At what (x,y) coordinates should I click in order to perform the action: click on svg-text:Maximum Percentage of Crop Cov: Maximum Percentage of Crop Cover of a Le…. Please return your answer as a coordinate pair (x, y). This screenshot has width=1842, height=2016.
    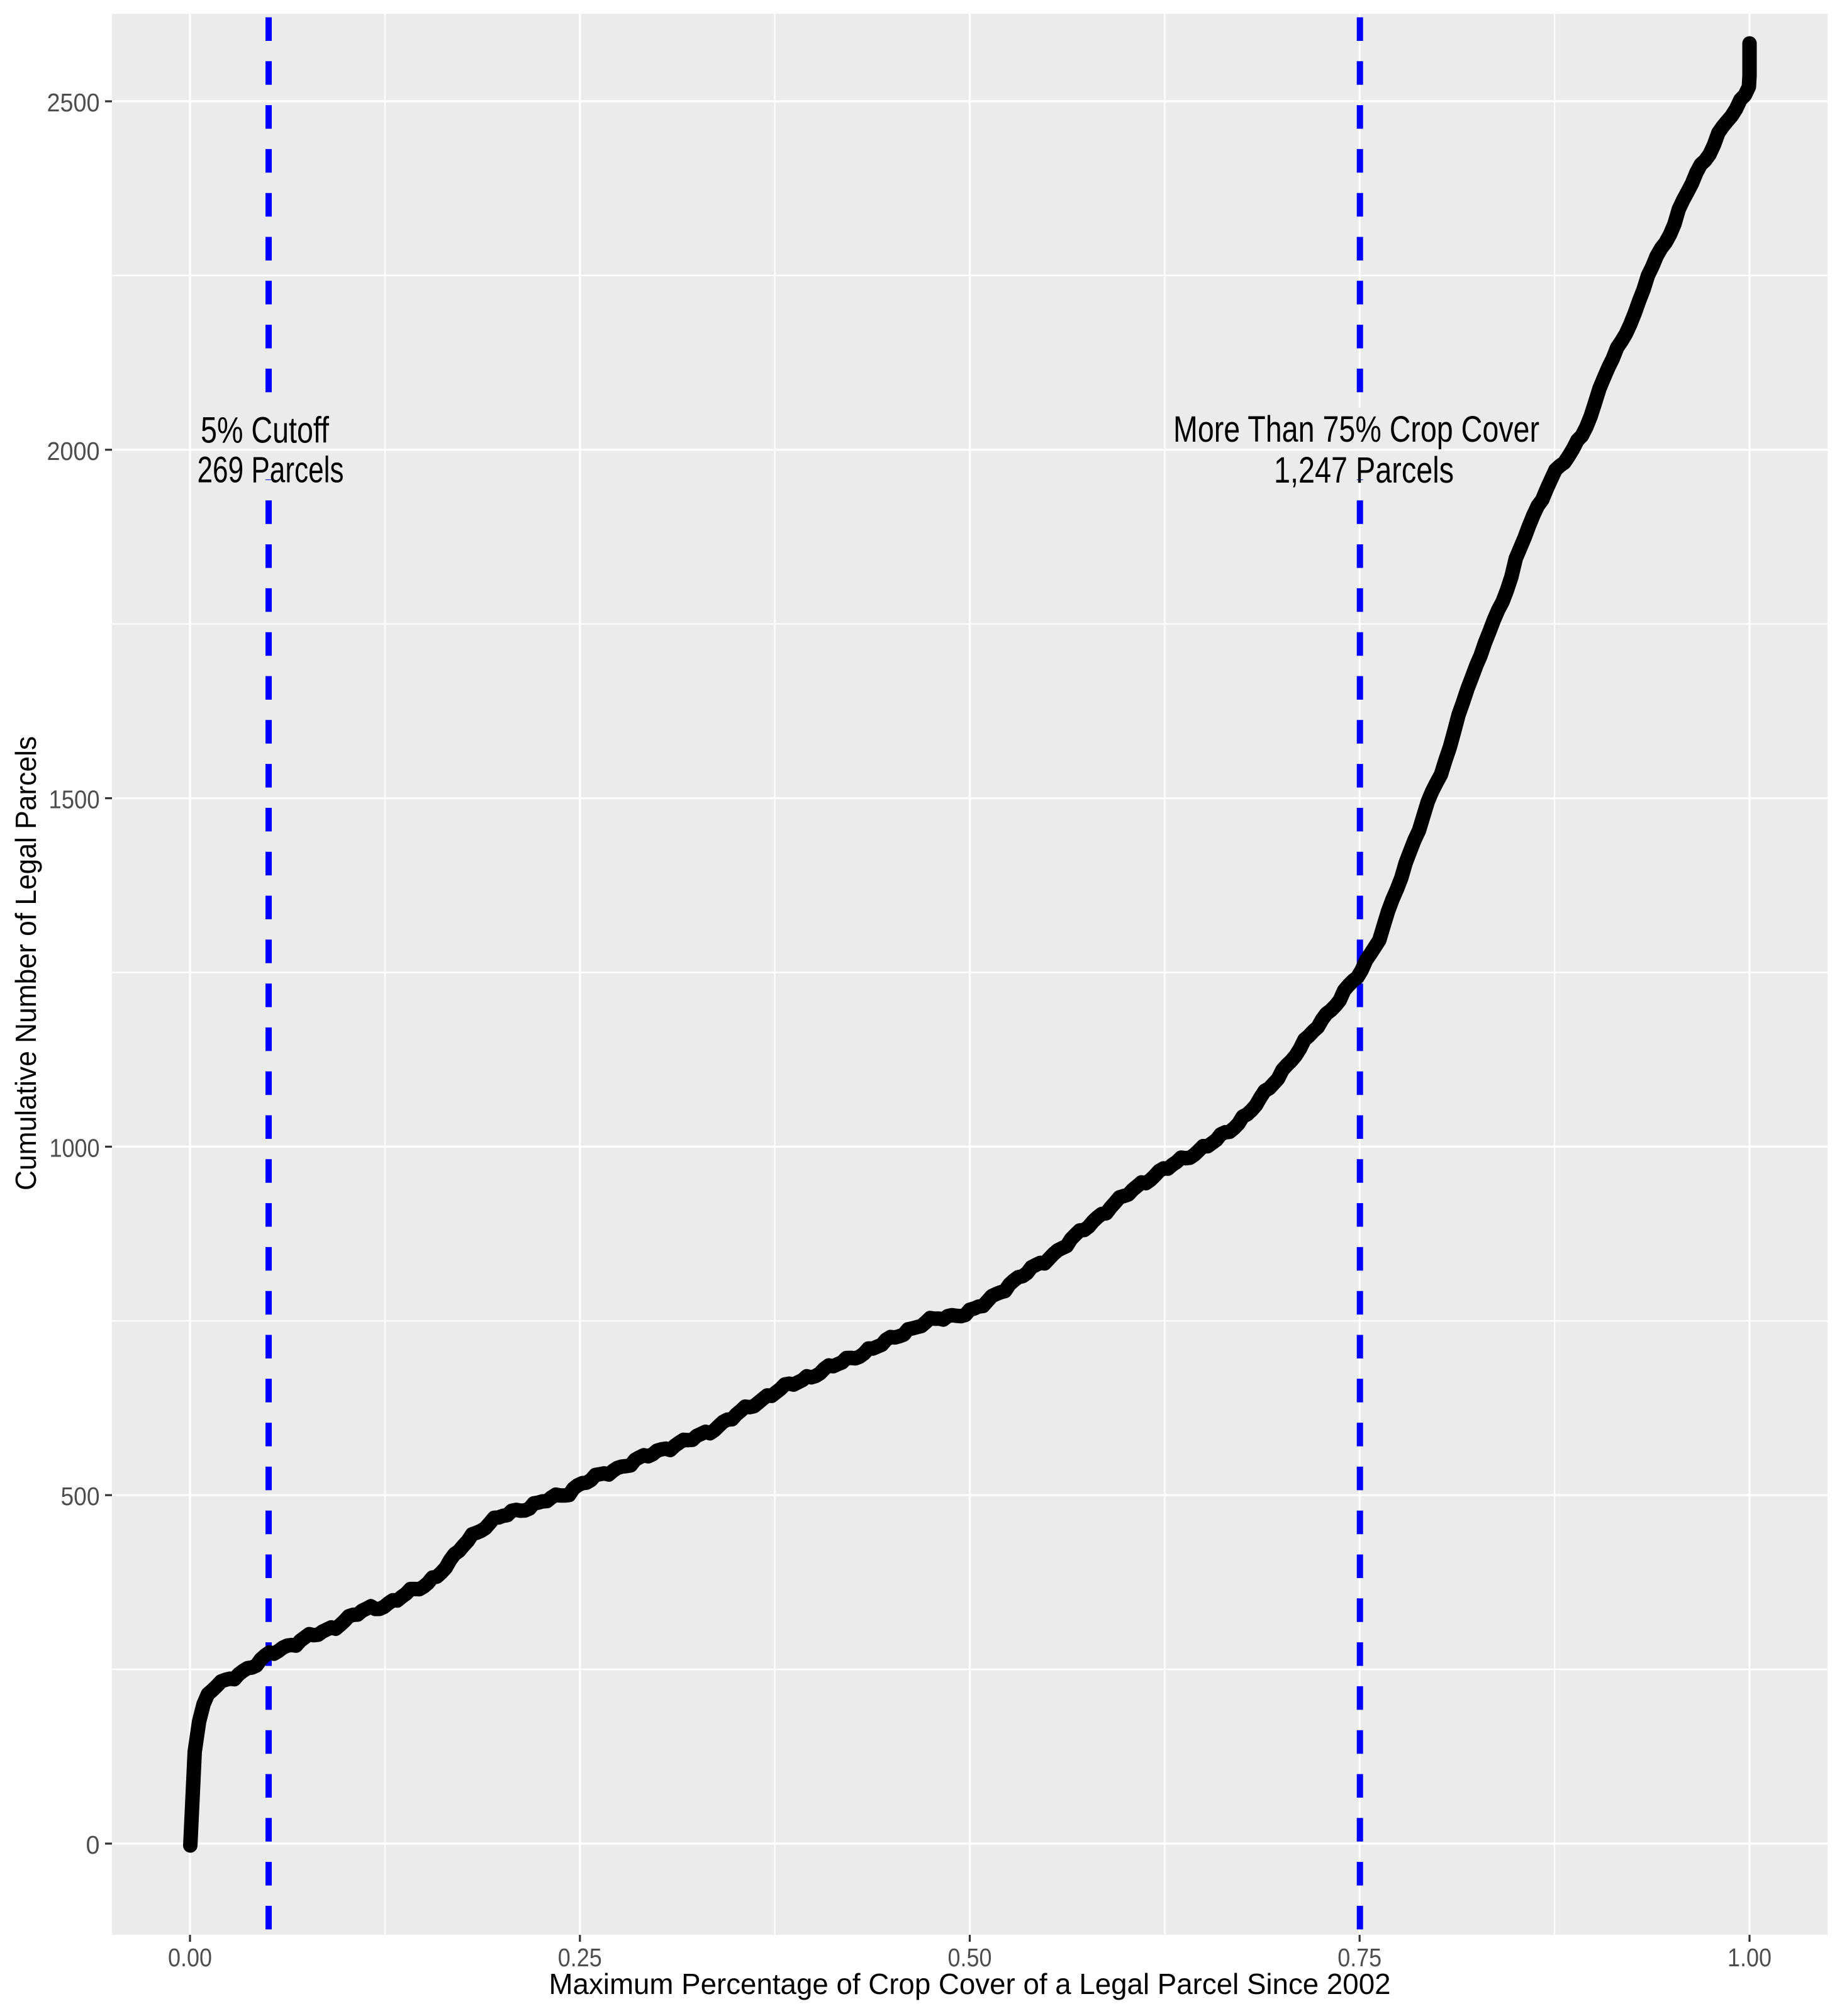
    Looking at the image, I should click on (970, 1984).